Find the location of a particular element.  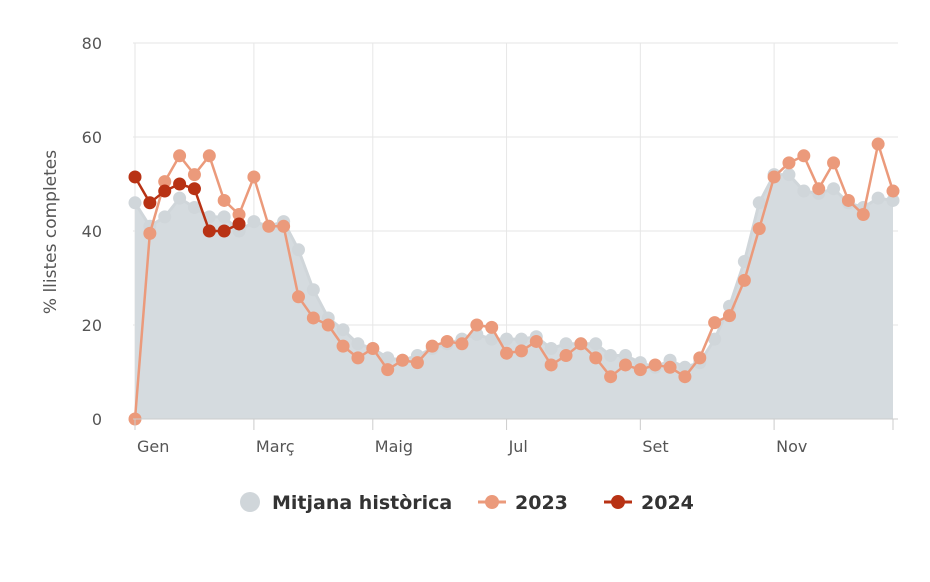

y-tick-label: 40 is located at coordinates (92, 231).